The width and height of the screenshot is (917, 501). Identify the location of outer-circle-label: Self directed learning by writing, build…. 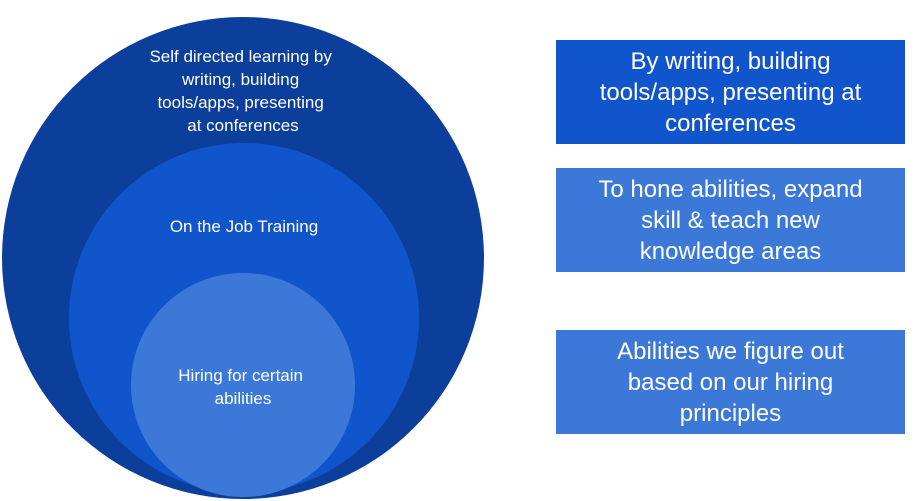
(242, 91).